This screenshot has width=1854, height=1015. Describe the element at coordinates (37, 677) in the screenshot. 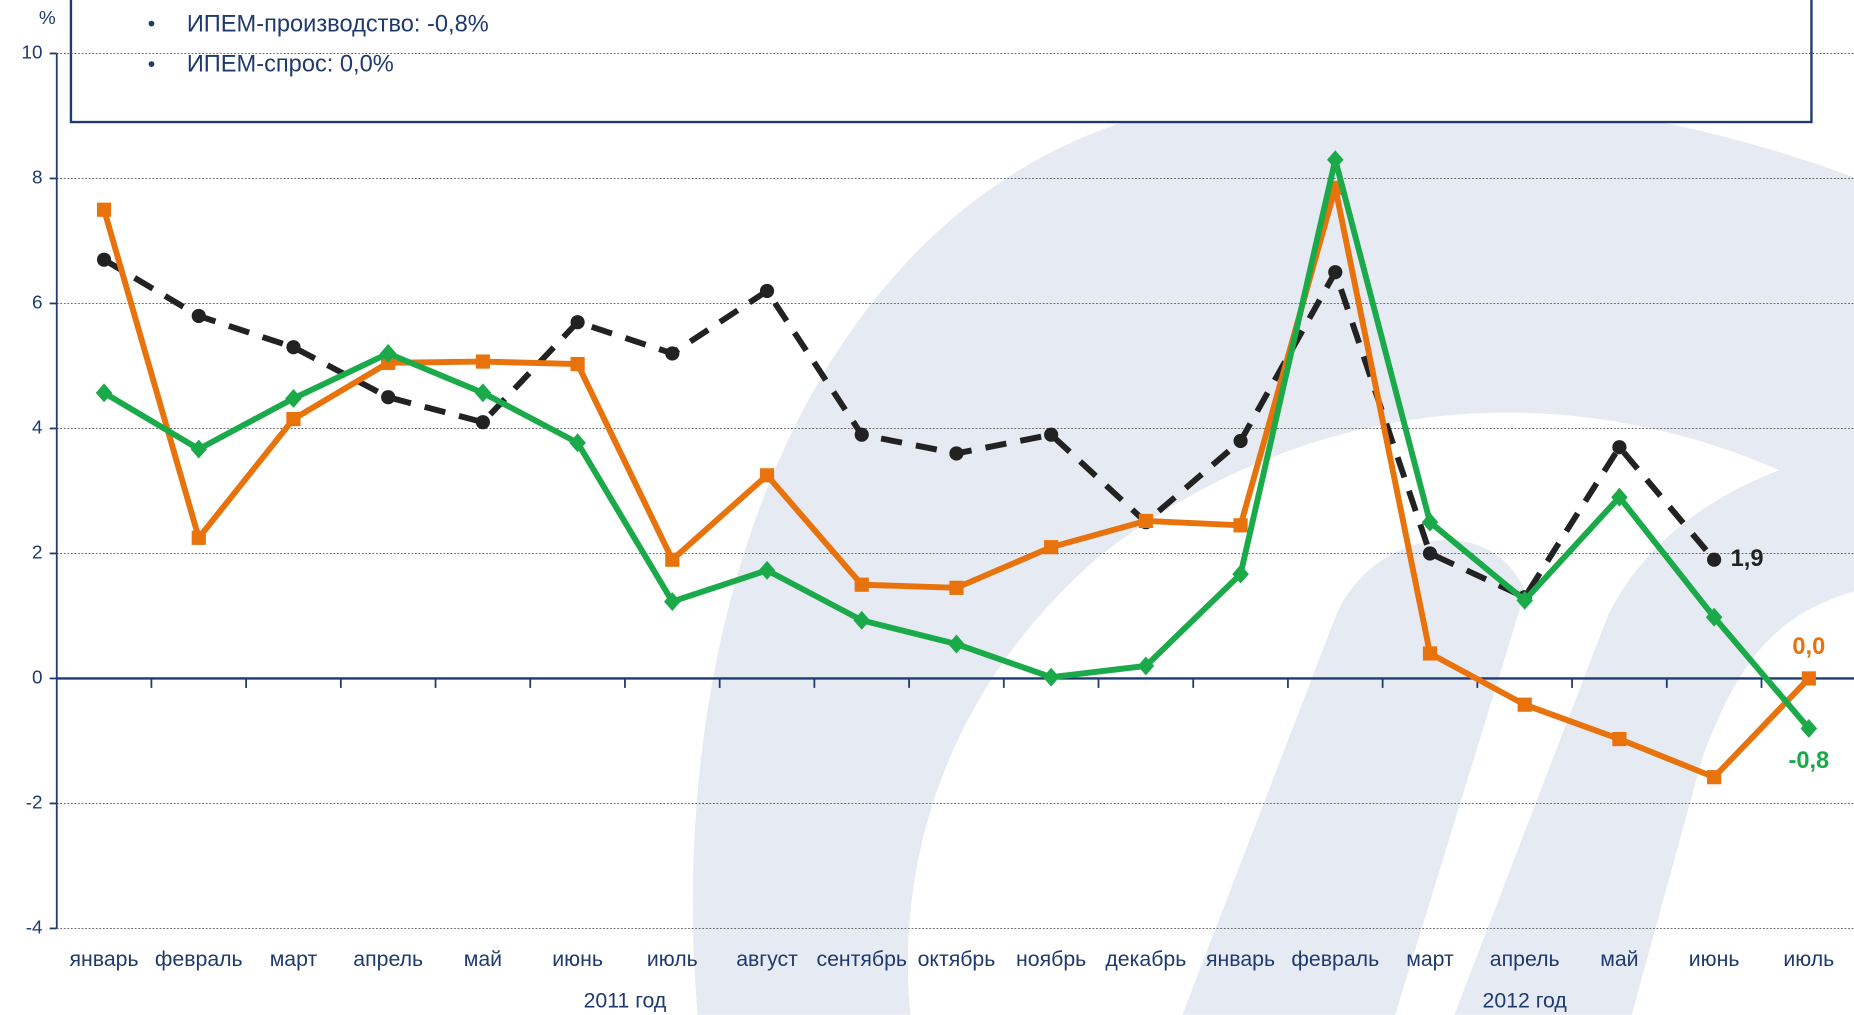

I see `y-tick-label: 0` at that location.